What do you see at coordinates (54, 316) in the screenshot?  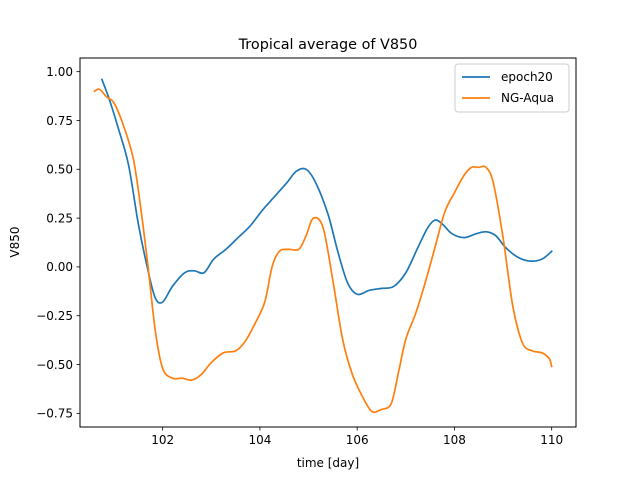 I see `y-tick-label: −0.25` at bounding box center [54, 316].